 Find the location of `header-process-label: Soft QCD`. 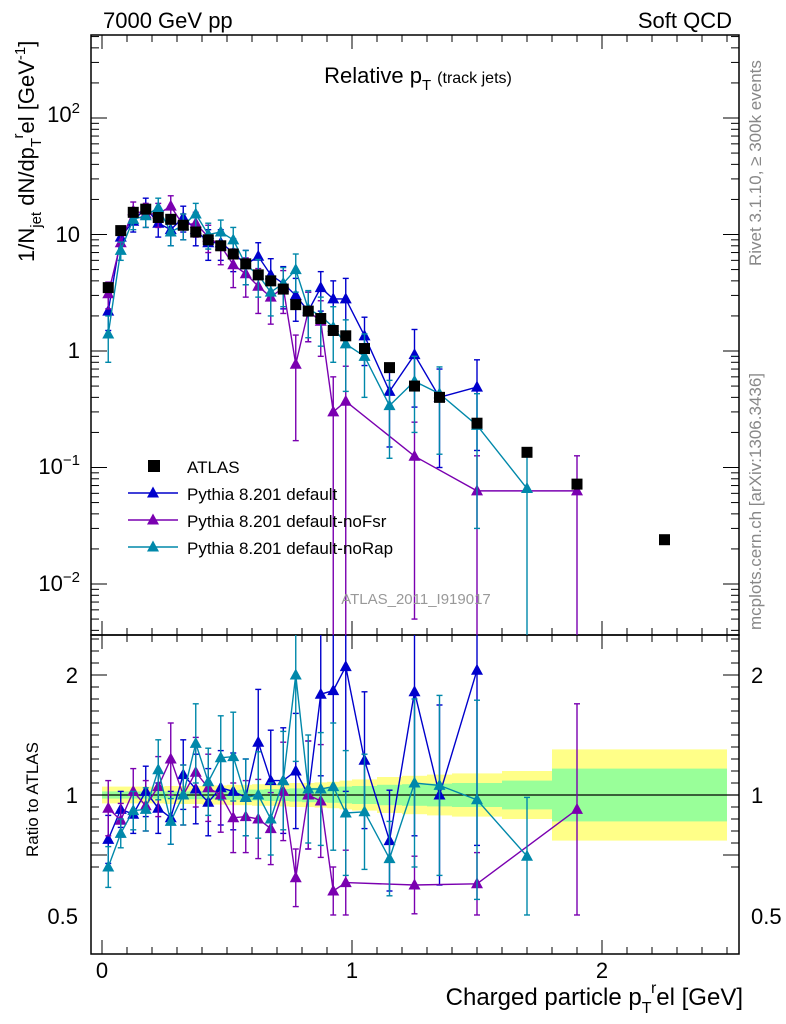

header-process-label: Soft QCD is located at coordinates (684, 20).